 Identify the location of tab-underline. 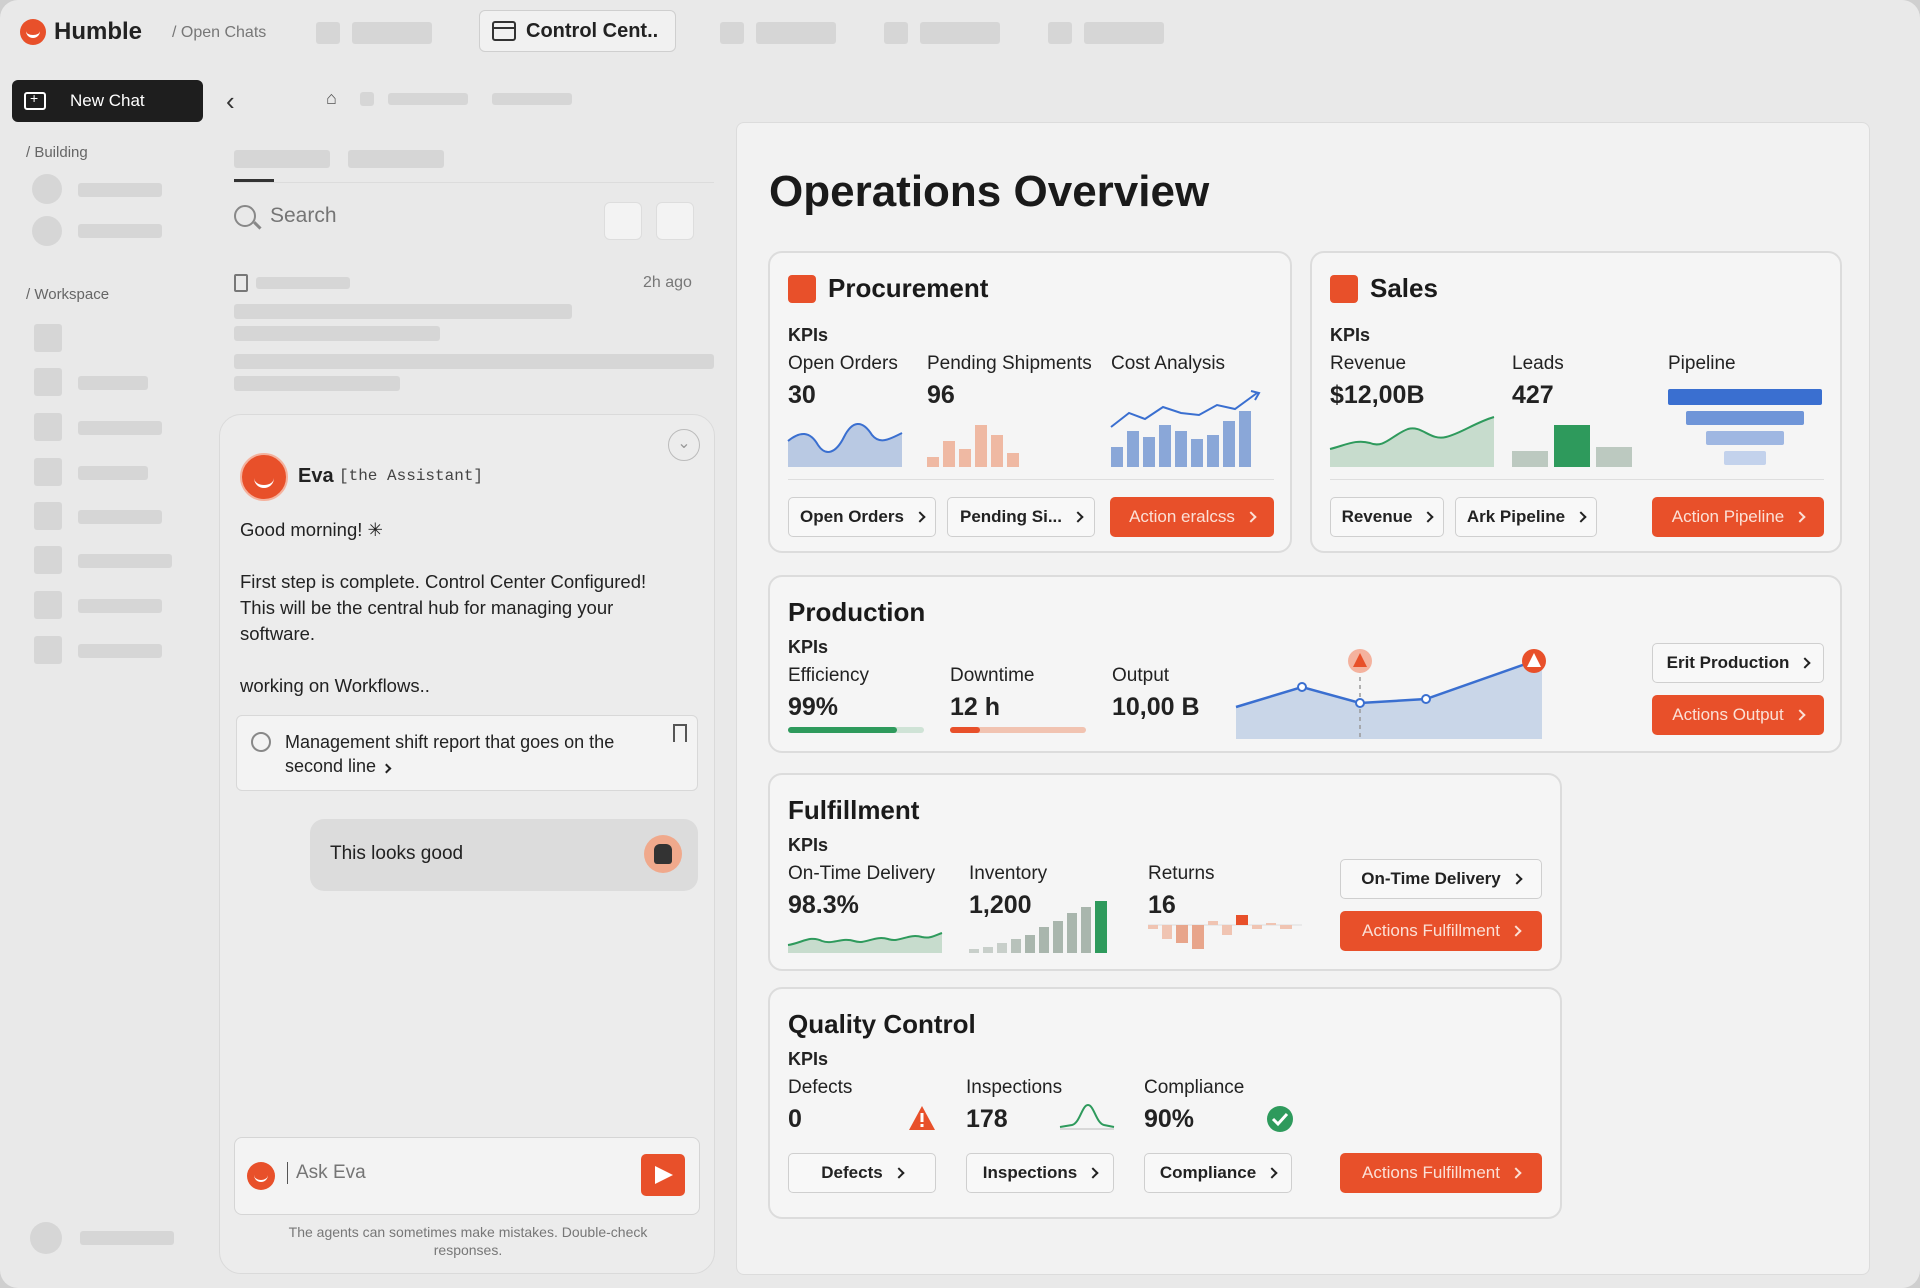
(254, 180).